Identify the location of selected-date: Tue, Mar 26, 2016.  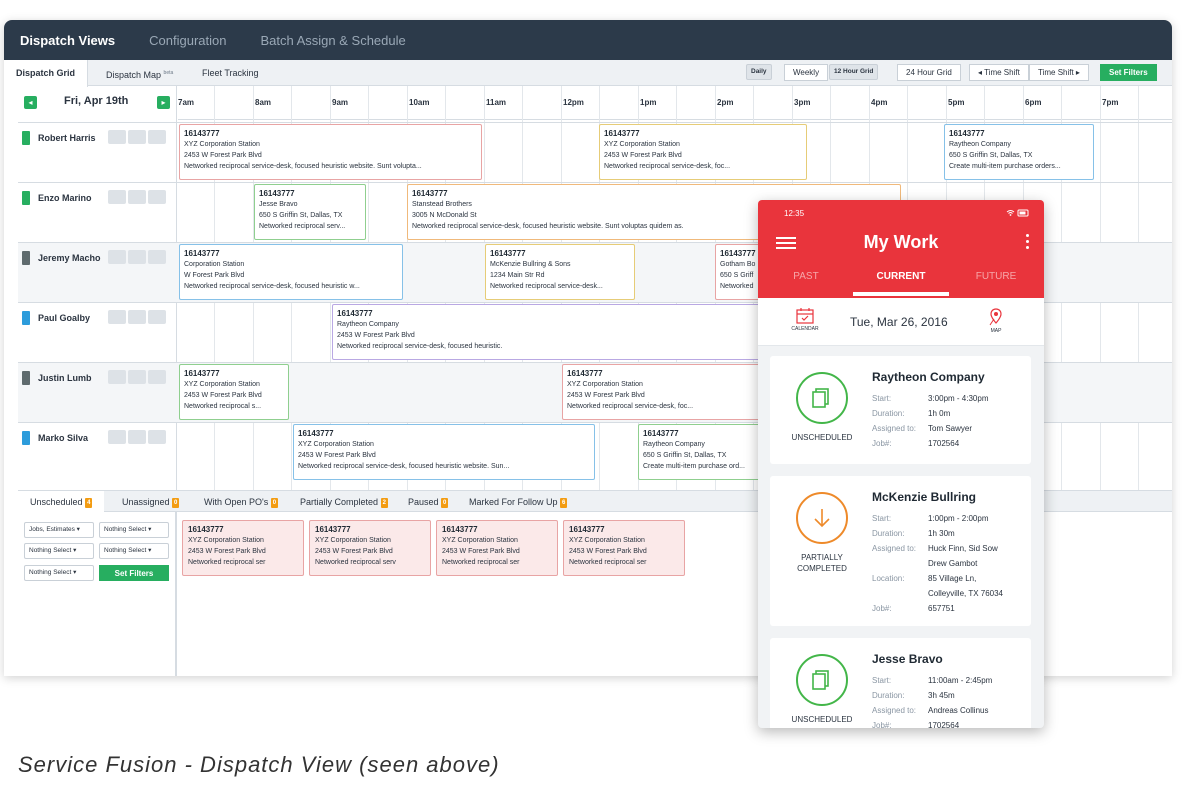
(899, 322).